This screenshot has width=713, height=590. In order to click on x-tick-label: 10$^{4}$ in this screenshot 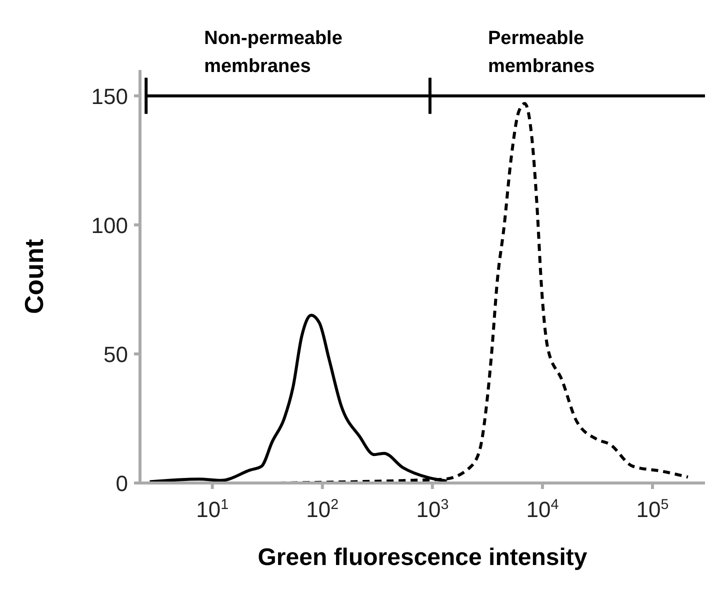, I will do `click(542, 509)`.